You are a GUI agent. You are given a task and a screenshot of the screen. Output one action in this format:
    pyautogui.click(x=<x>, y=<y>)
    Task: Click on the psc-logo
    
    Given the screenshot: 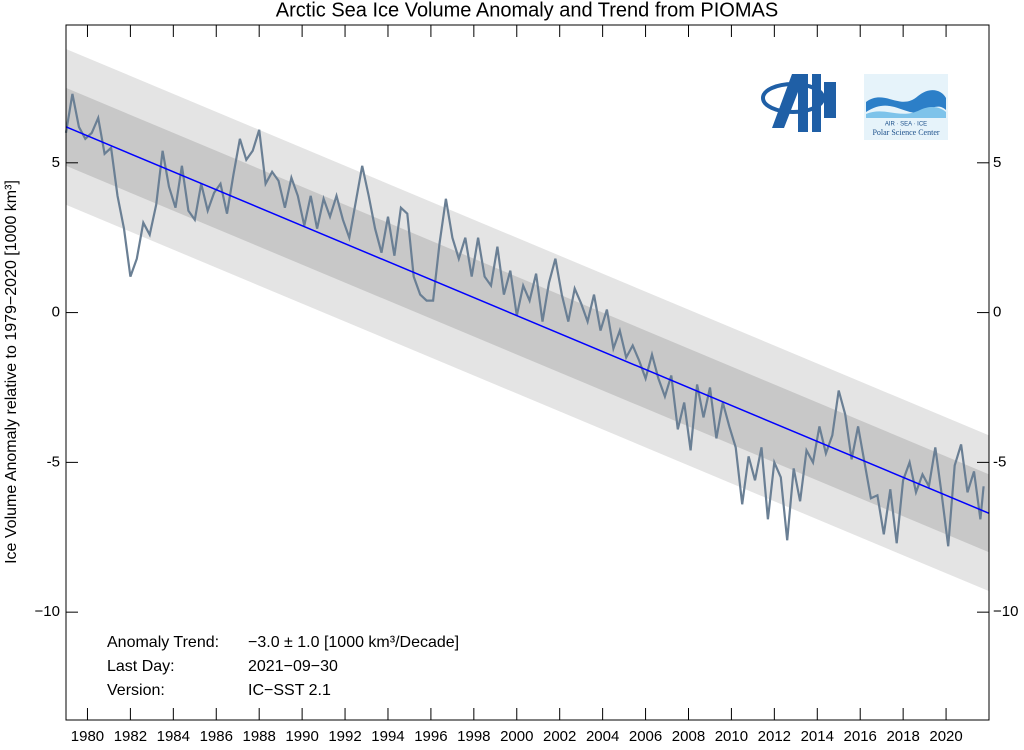 What is the action you would take?
    pyautogui.click(x=906, y=107)
    